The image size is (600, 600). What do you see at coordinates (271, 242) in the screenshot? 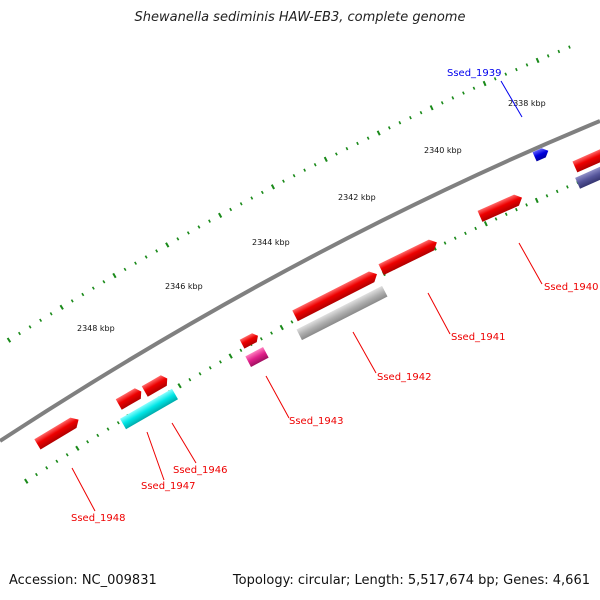
I see `kbp-label: 2344 kbp` at bounding box center [271, 242].